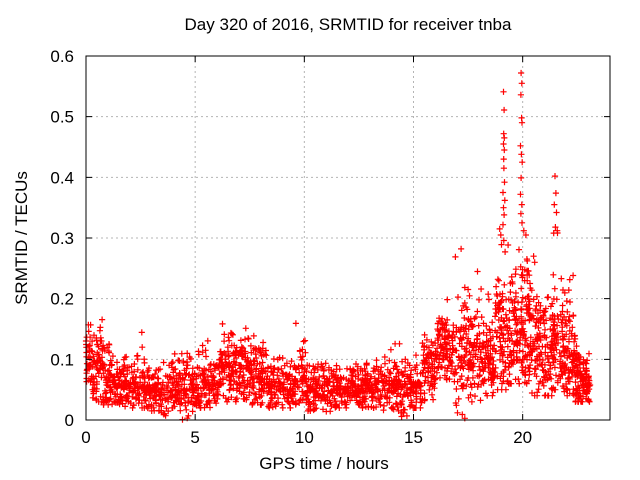  What do you see at coordinates (69, 420) in the screenshot?
I see `y-tick-label: 0` at bounding box center [69, 420].